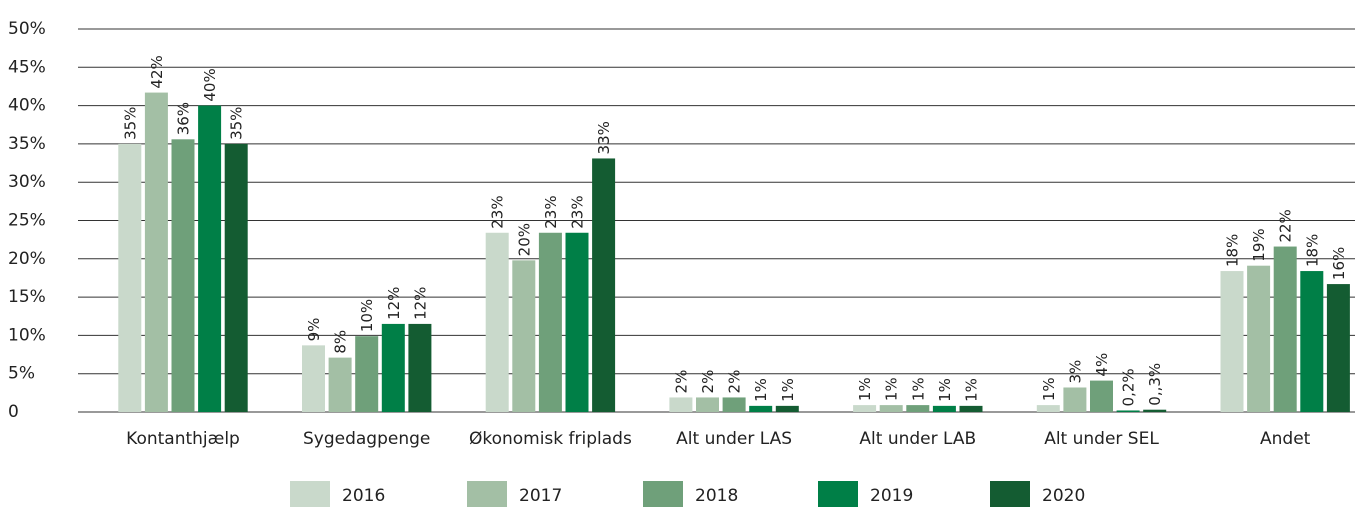 This screenshot has height=507, width=1355. I want to click on y-tick-label: 45%, so click(27, 67).